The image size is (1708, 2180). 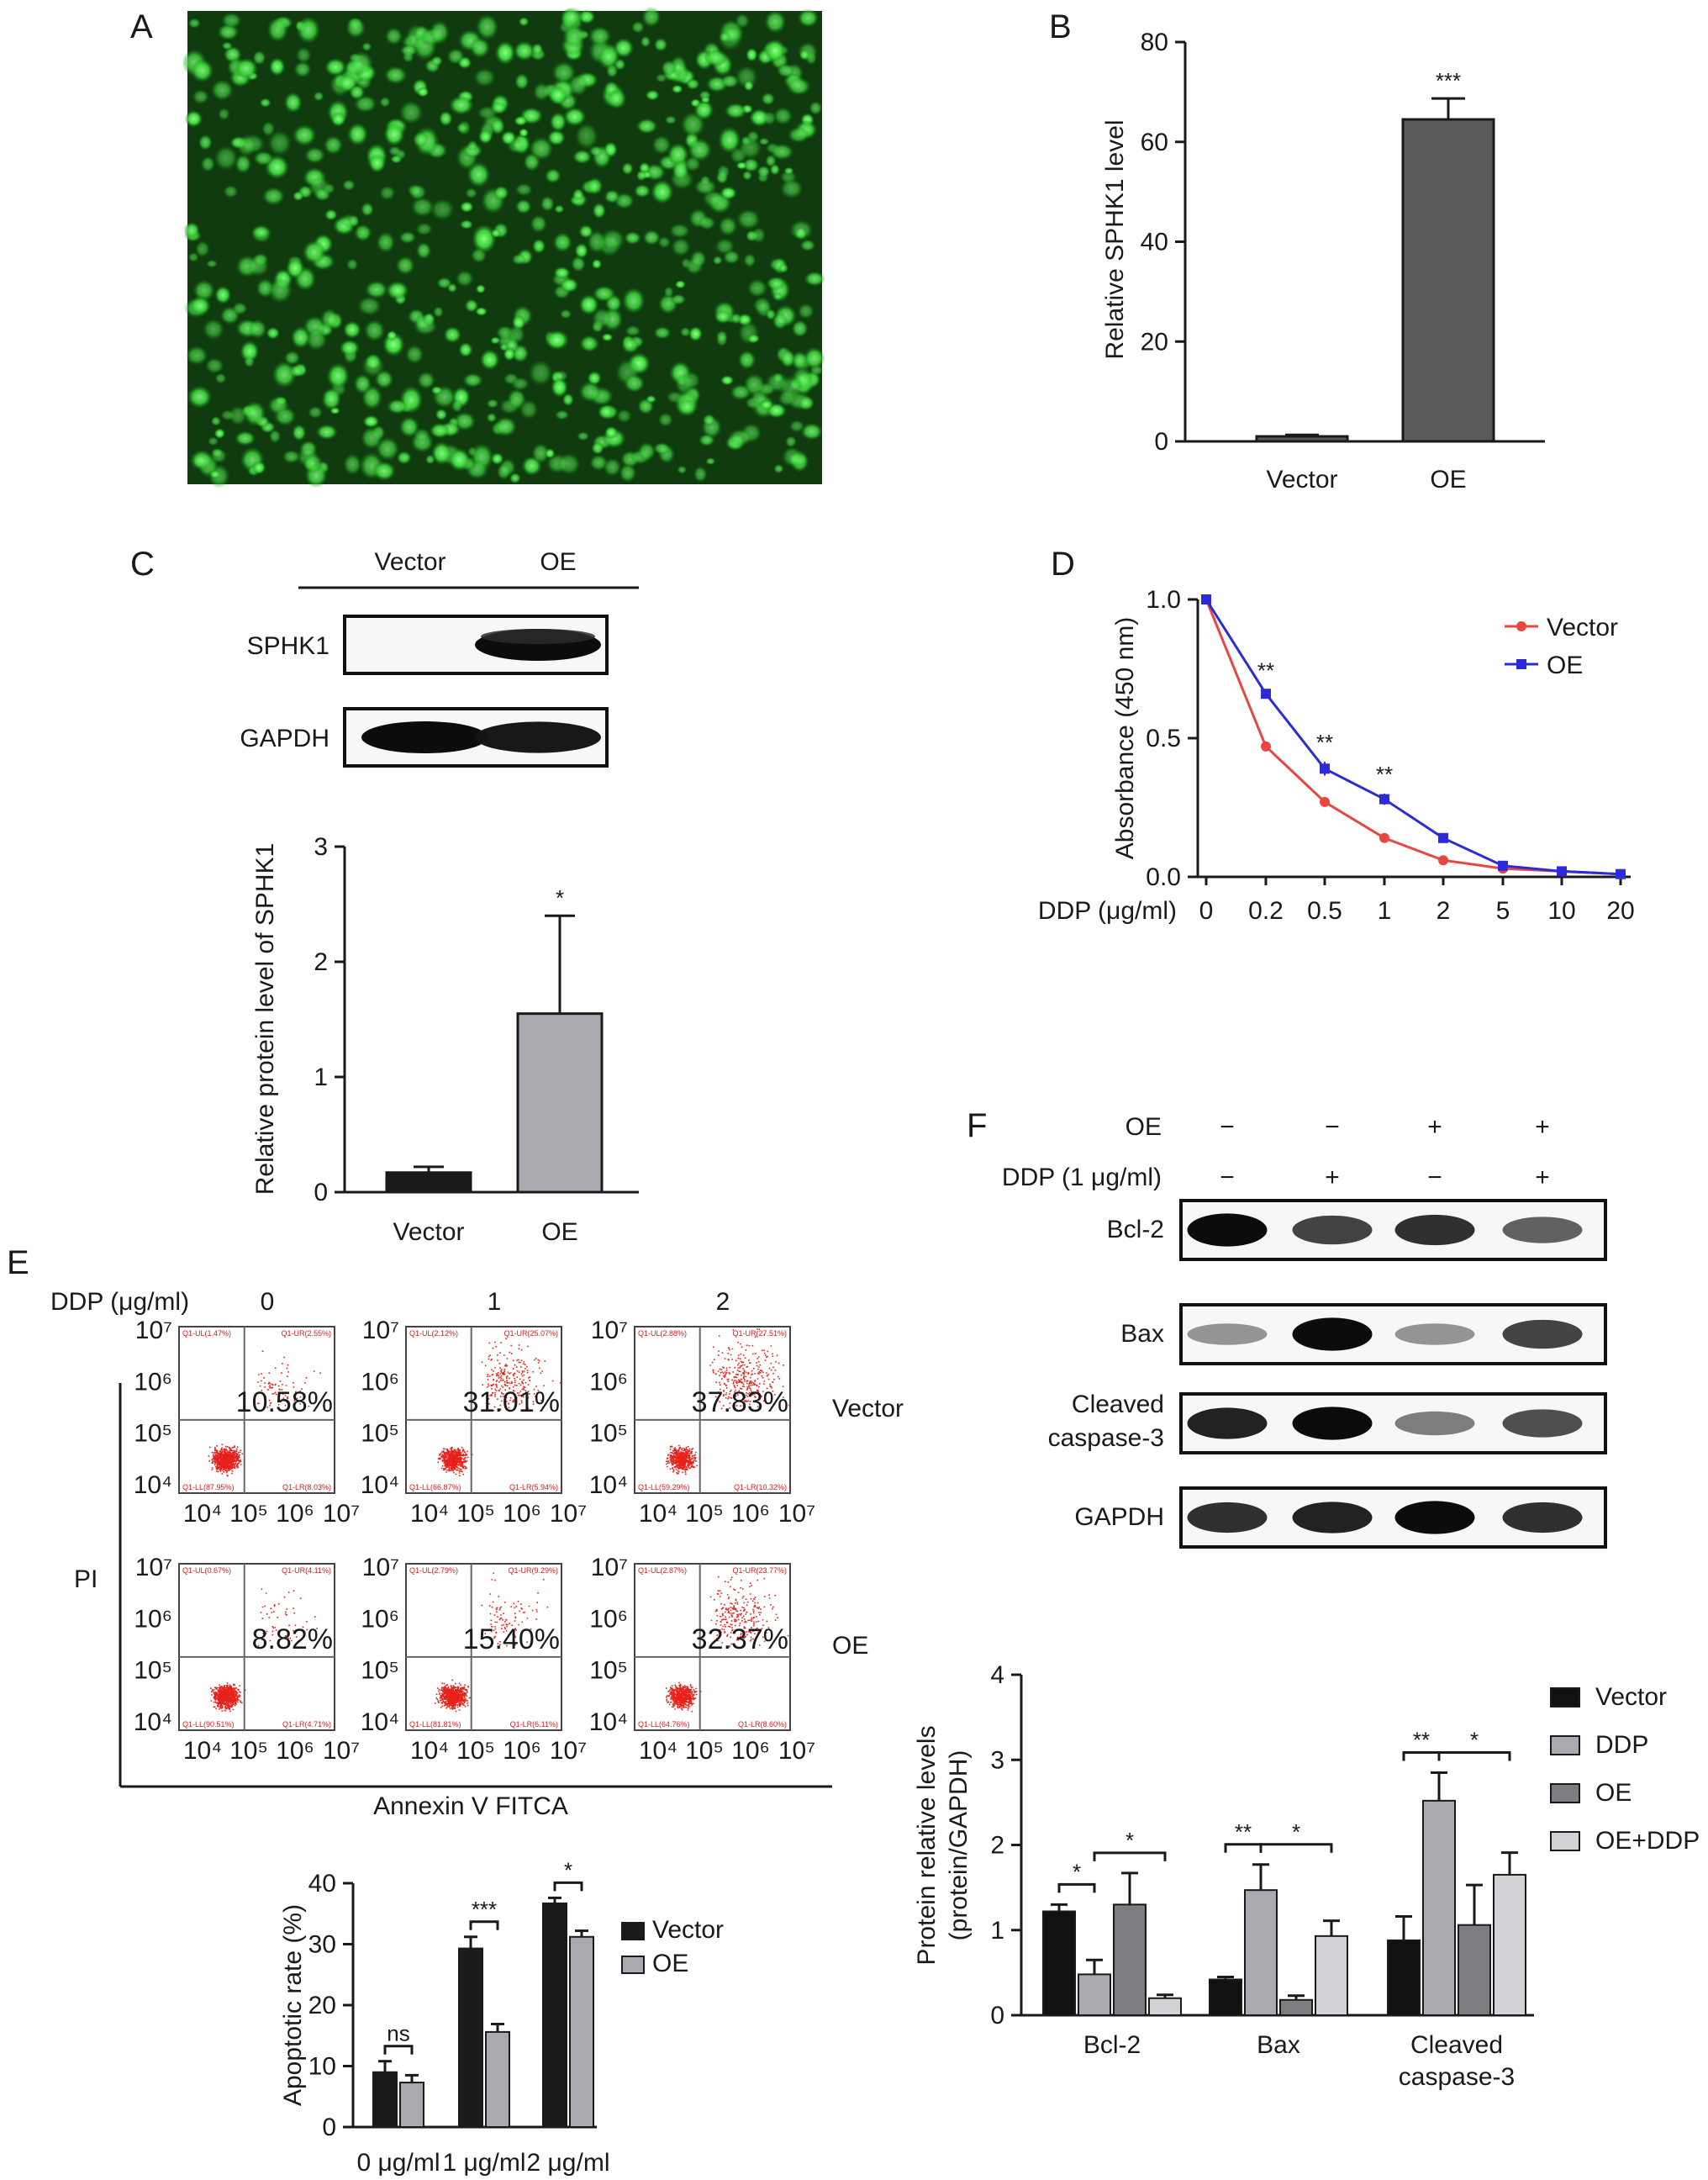 I want to click on legend-label: OE+DDP, so click(x=1647, y=1841).